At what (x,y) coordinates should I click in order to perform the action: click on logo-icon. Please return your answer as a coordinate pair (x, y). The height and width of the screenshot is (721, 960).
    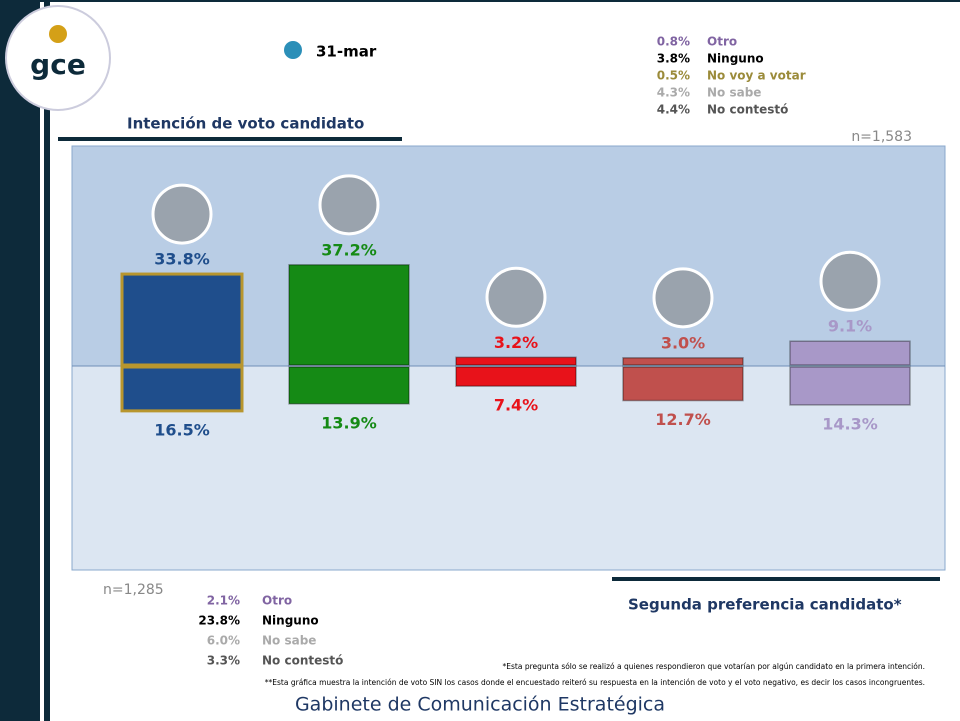
    Looking at the image, I should click on (58, 34).